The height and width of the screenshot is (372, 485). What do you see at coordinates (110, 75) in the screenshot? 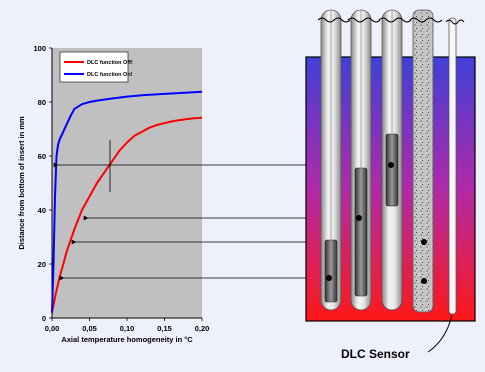
I see `legend-label-on: DLC function On!` at bounding box center [110, 75].